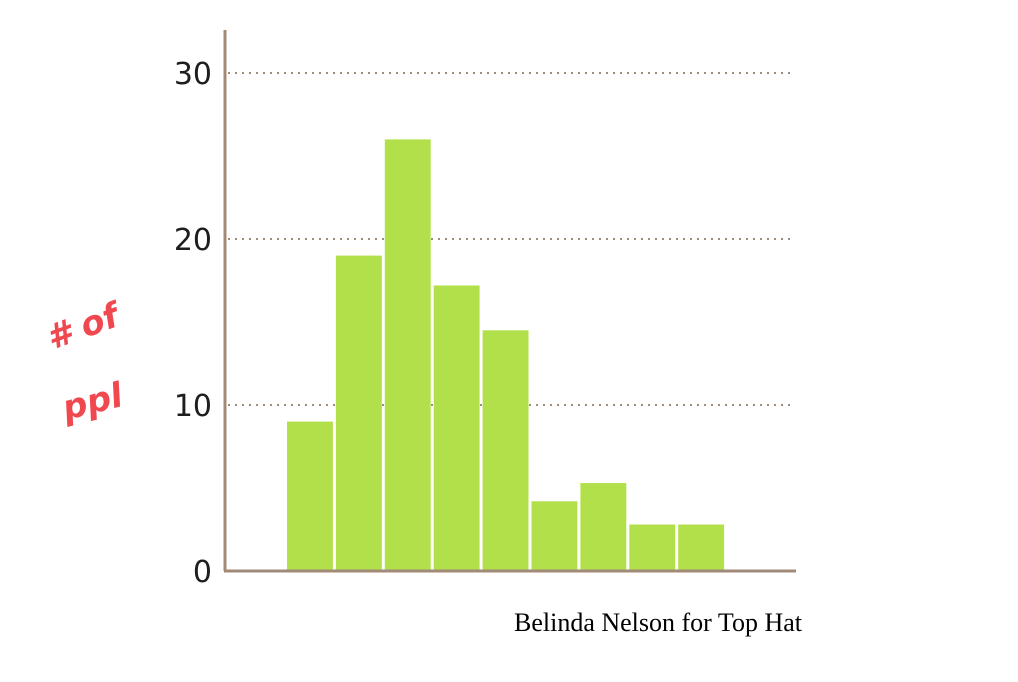 The image size is (1018, 682). I want to click on y-tick-labels: 0 10 20 30, so click(193, 323).